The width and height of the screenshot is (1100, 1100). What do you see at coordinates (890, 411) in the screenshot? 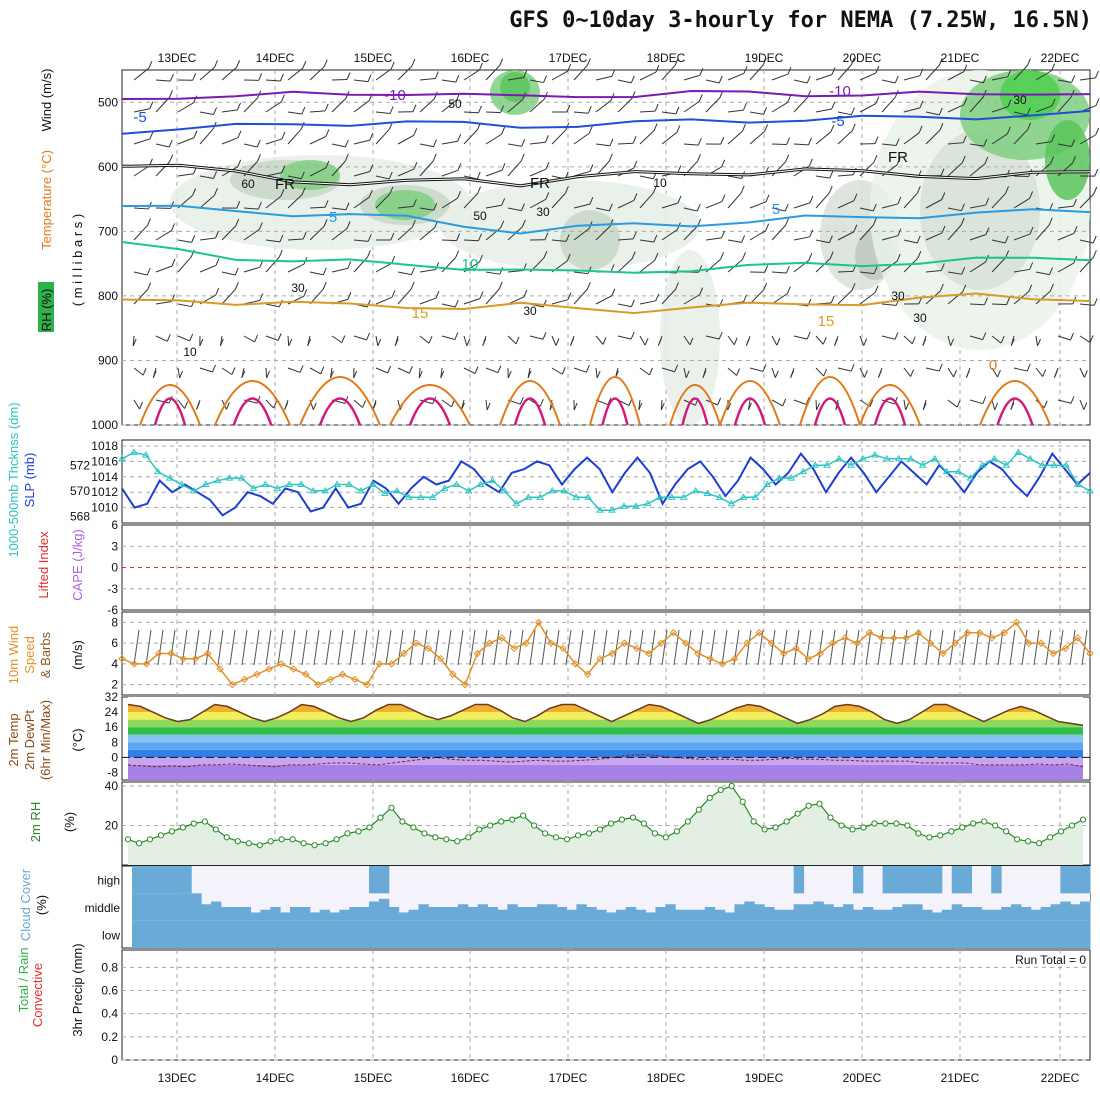
I see `contour-25c` at bounding box center [890, 411].